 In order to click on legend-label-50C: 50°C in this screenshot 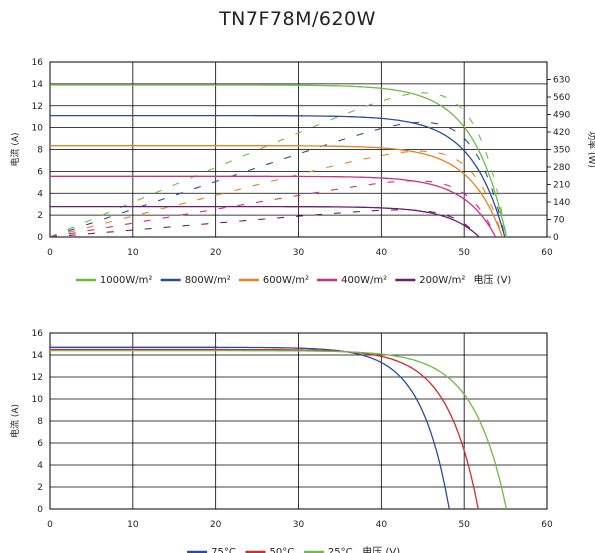, I will do `click(282, 550)`.